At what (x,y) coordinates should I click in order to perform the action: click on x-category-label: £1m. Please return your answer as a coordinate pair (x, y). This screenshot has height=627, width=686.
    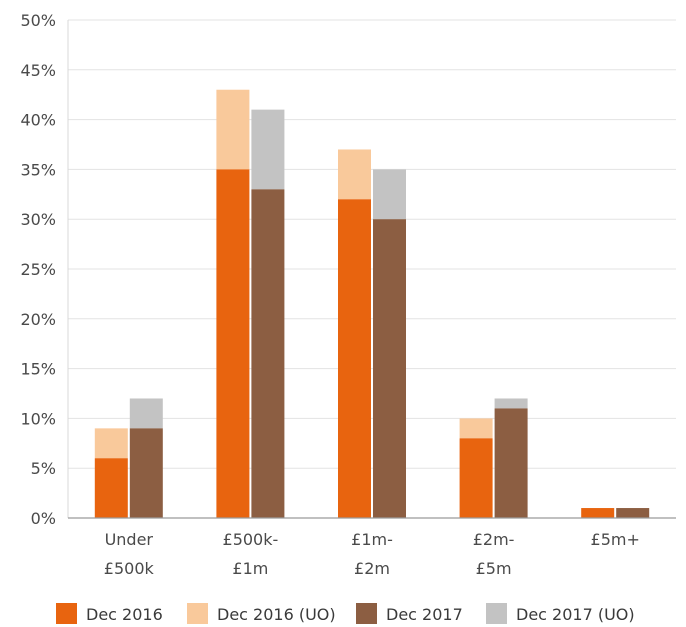
    Looking at the image, I should click on (250, 568).